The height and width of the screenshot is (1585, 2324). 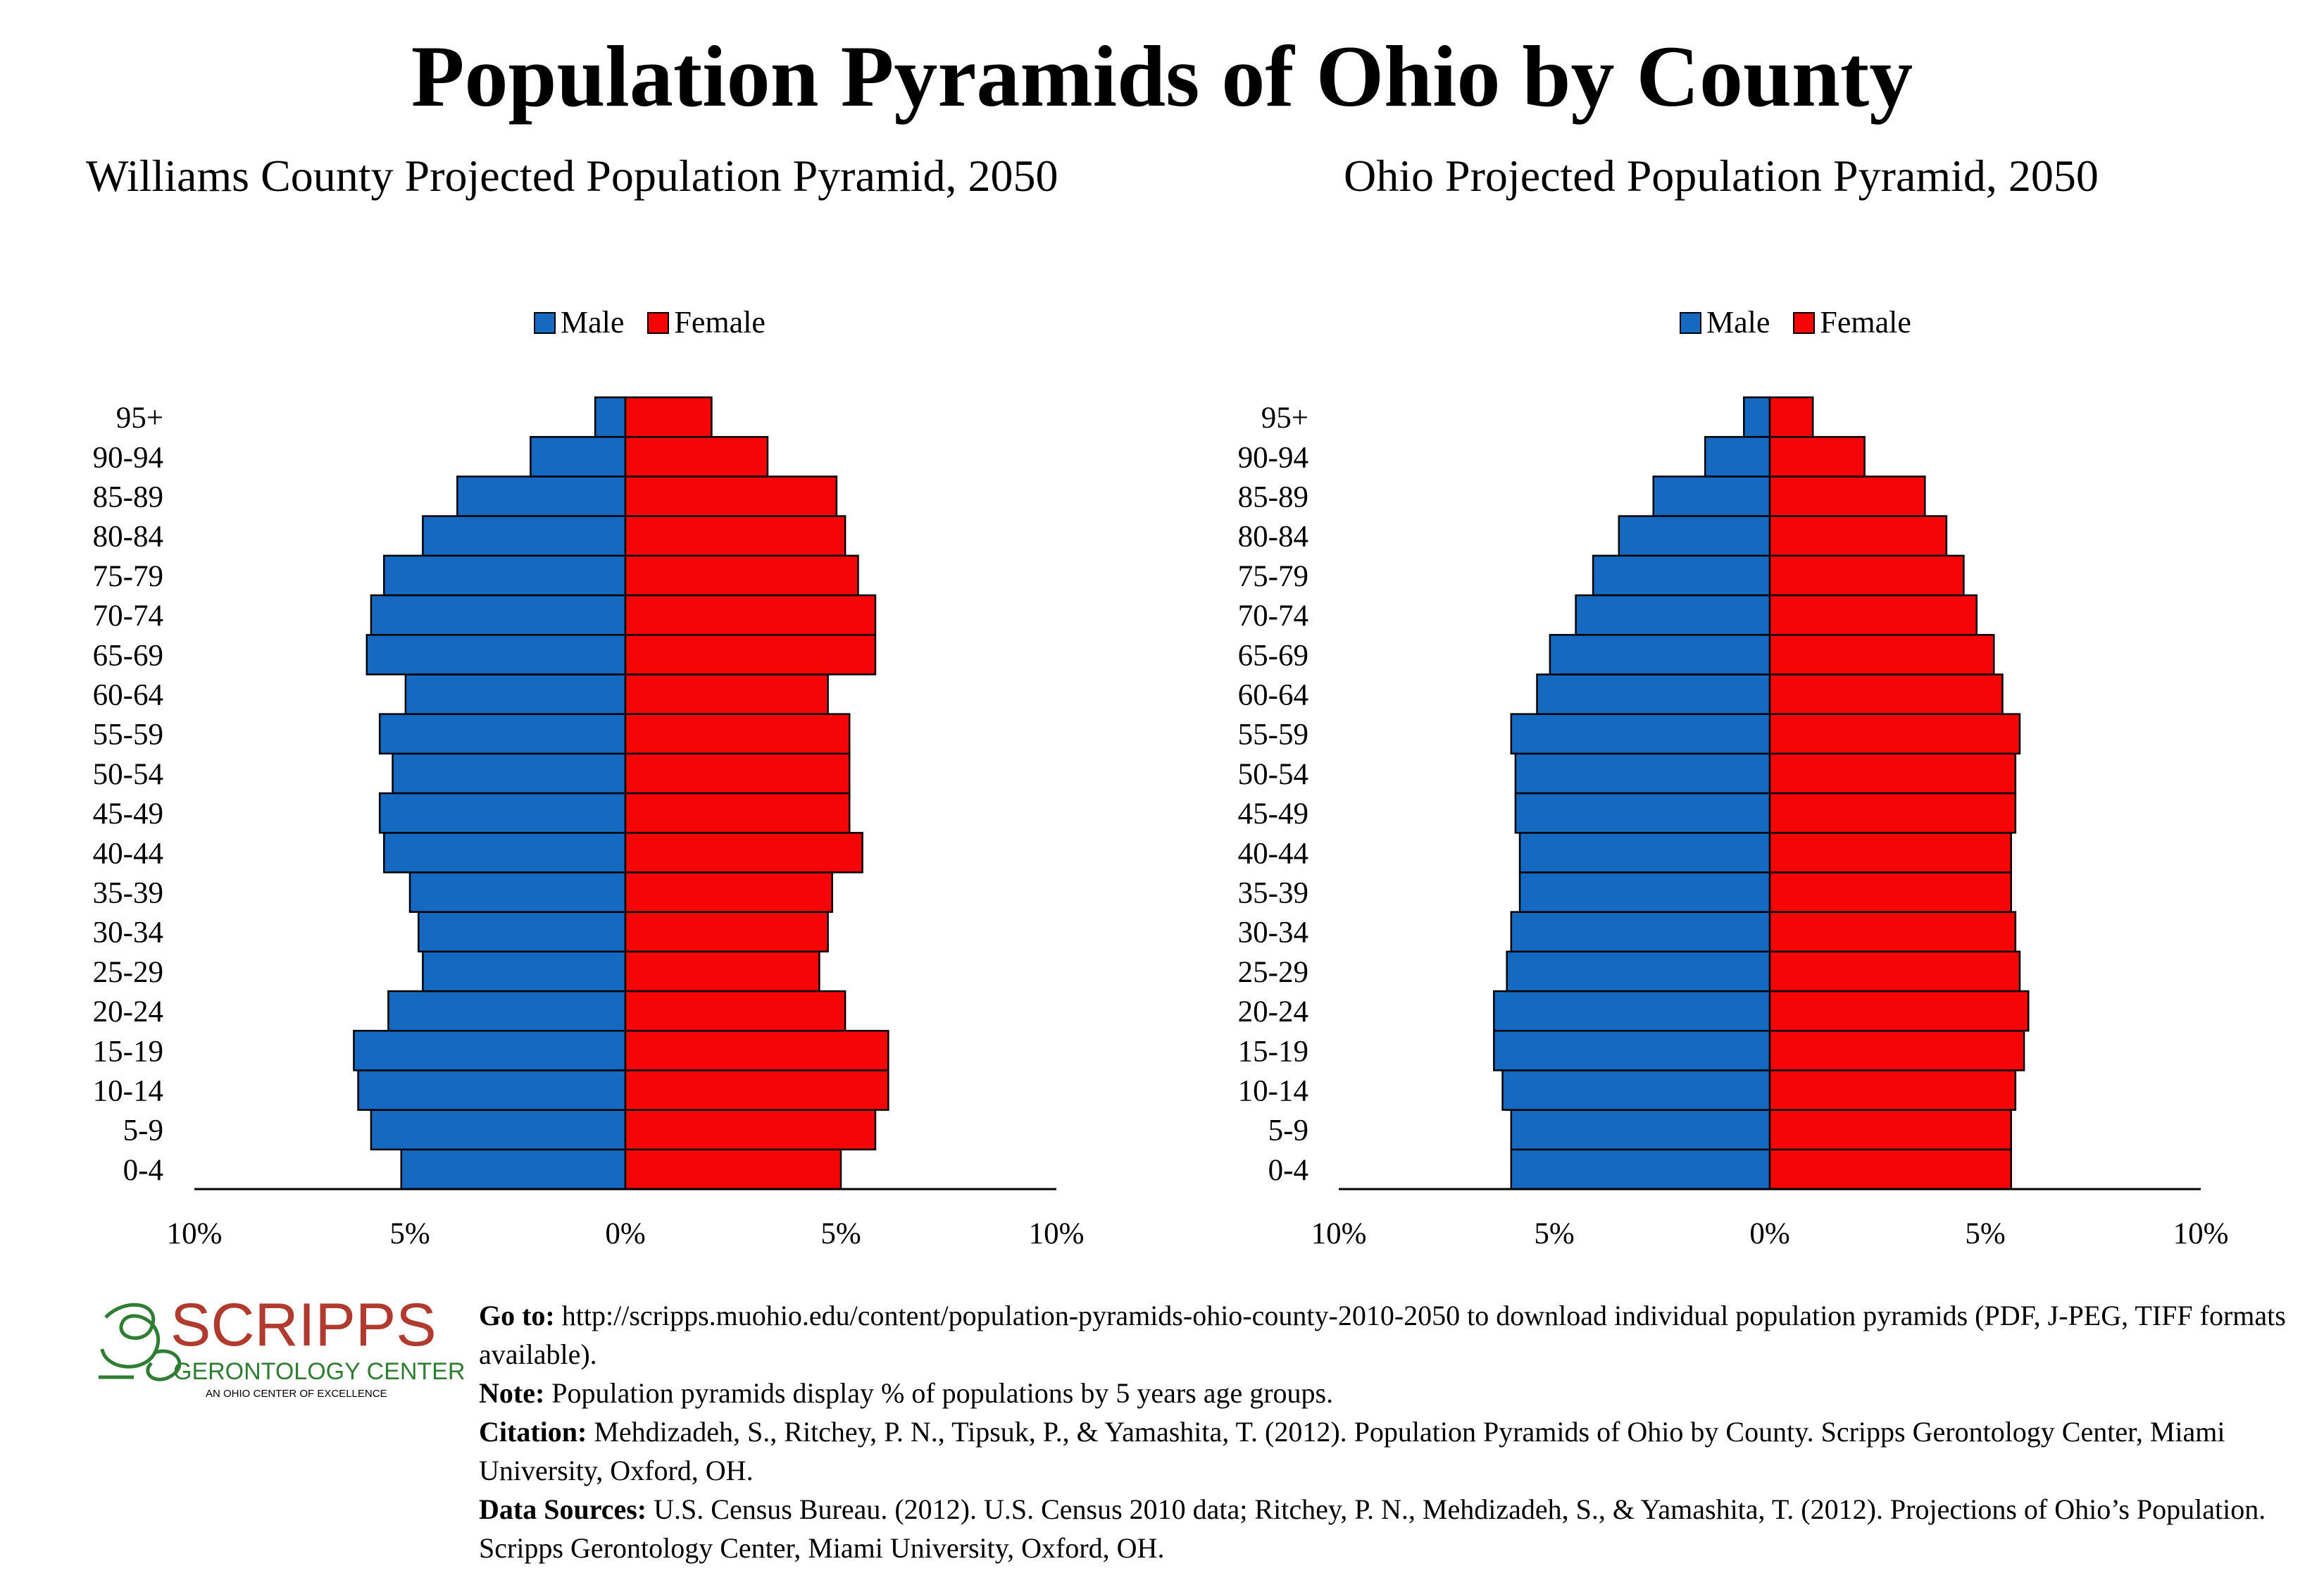 I want to click on age-label-ohio: 85-89, so click(x=1273, y=497).